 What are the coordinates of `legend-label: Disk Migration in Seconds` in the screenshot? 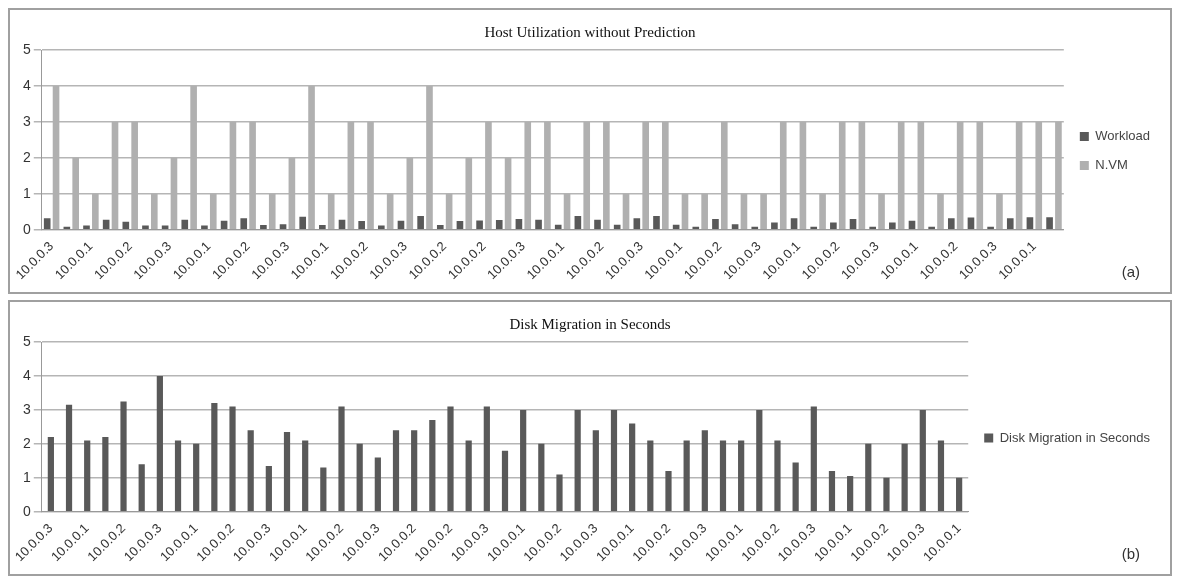 It's located at (1075, 437).